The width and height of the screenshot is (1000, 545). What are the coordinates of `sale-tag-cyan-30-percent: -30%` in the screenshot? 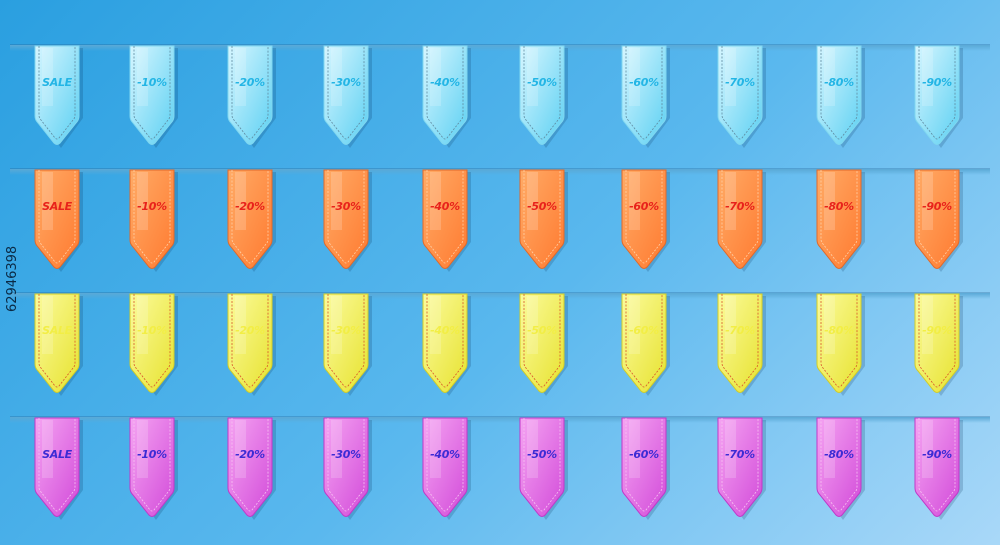 It's located at (347, 96).